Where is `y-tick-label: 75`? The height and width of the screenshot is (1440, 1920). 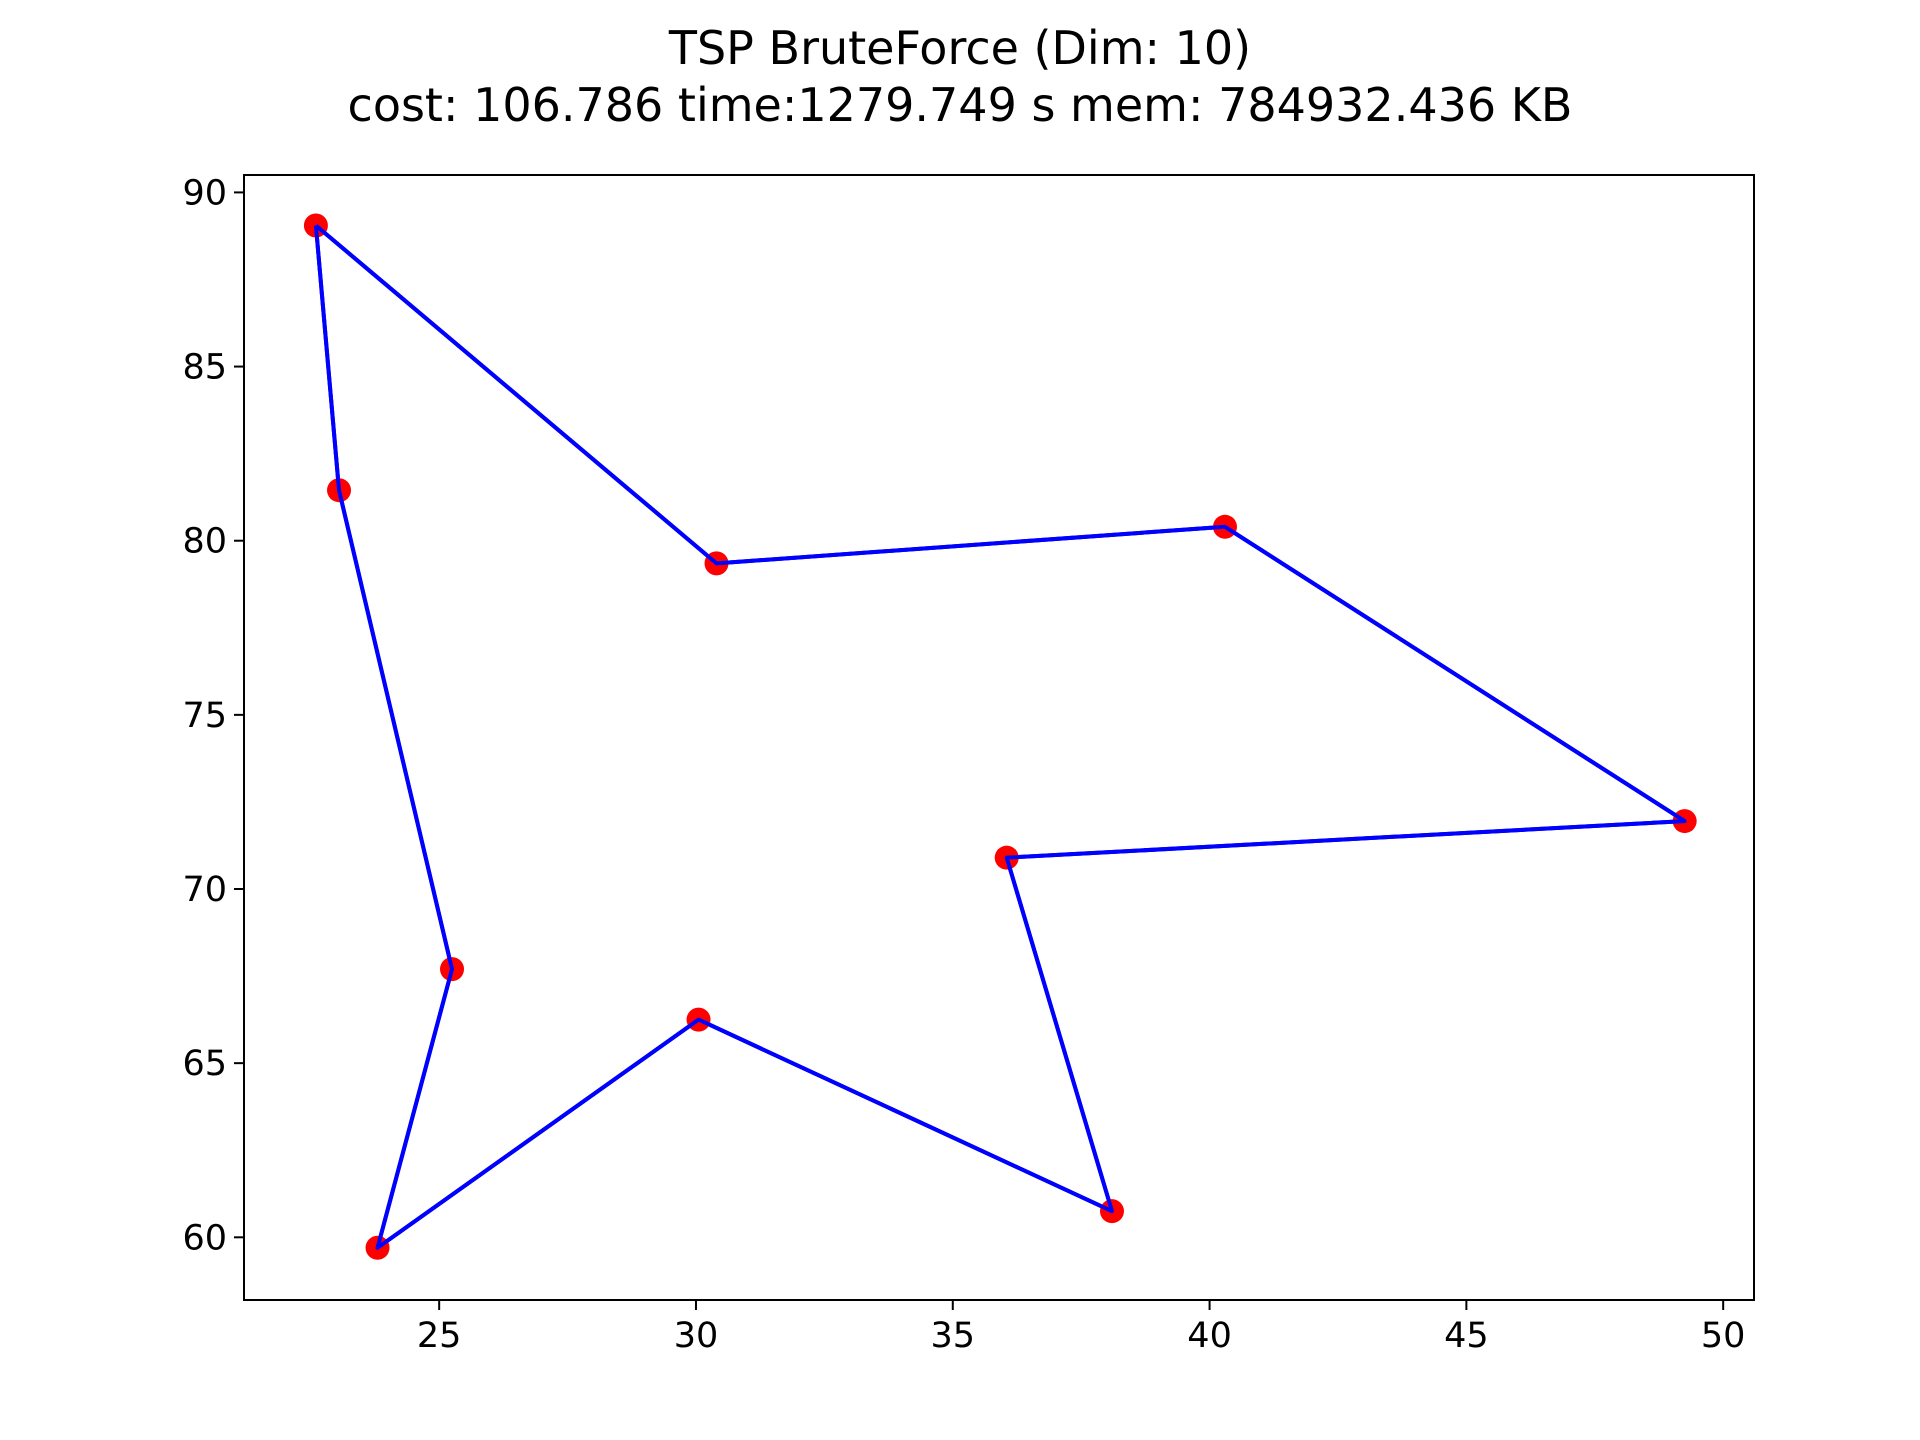
y-tick-label: 75 is located at coordinates (204, 716).